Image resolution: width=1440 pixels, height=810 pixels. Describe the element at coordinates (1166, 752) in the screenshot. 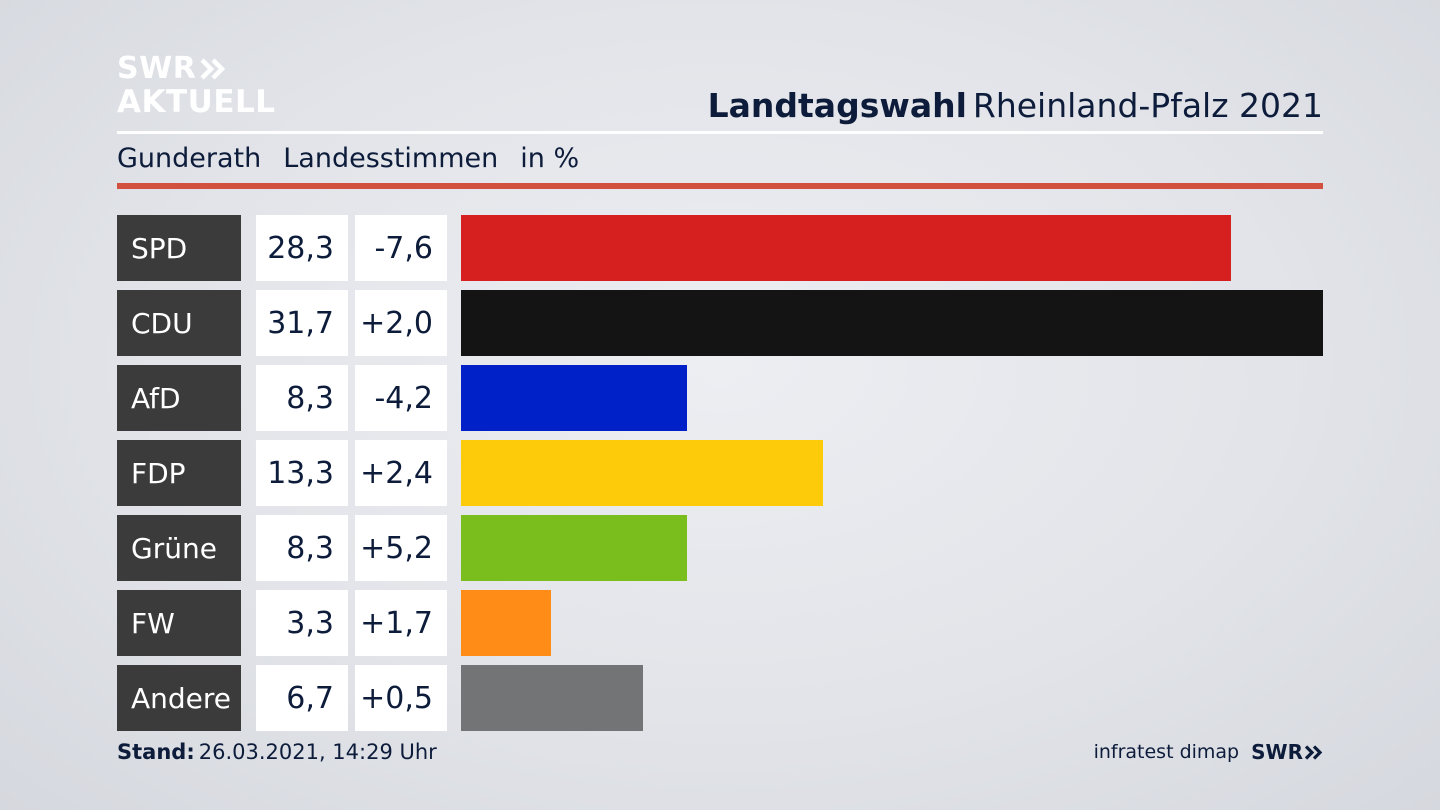

I see `source-label: infratest dimap` at that location.